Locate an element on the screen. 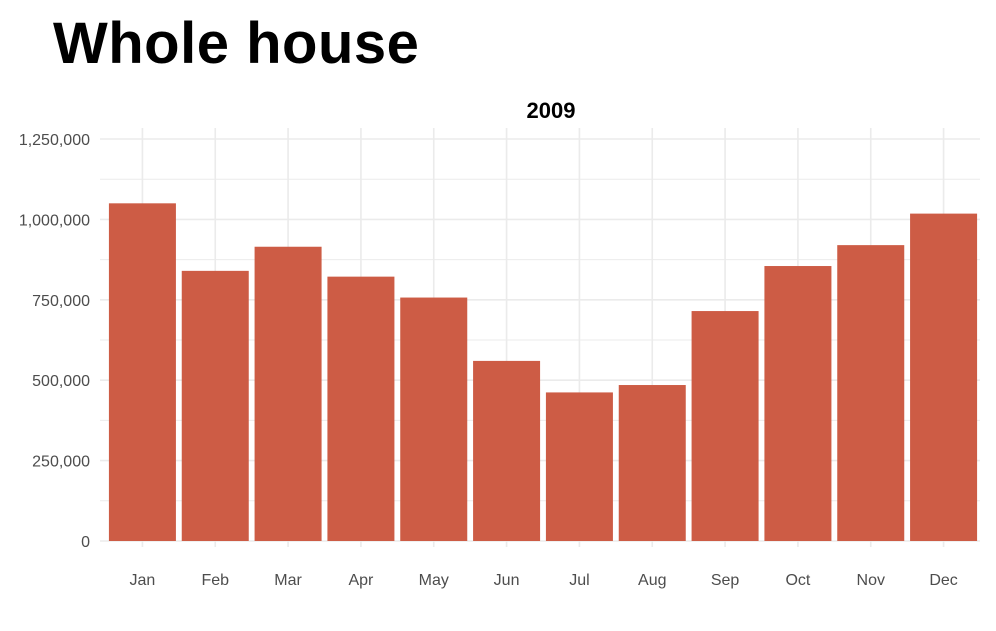  y-tick-label: 1,000,000 is located at coordinates (54, 220).